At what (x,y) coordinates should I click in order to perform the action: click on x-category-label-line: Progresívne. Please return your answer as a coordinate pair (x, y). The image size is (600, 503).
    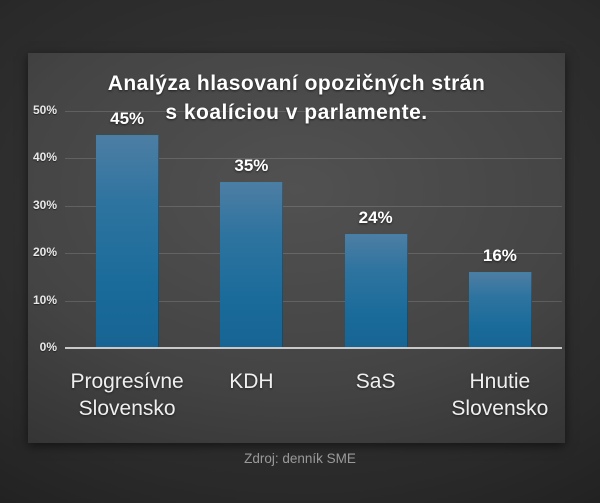
    Looking at the image, I should click on (127, 381).